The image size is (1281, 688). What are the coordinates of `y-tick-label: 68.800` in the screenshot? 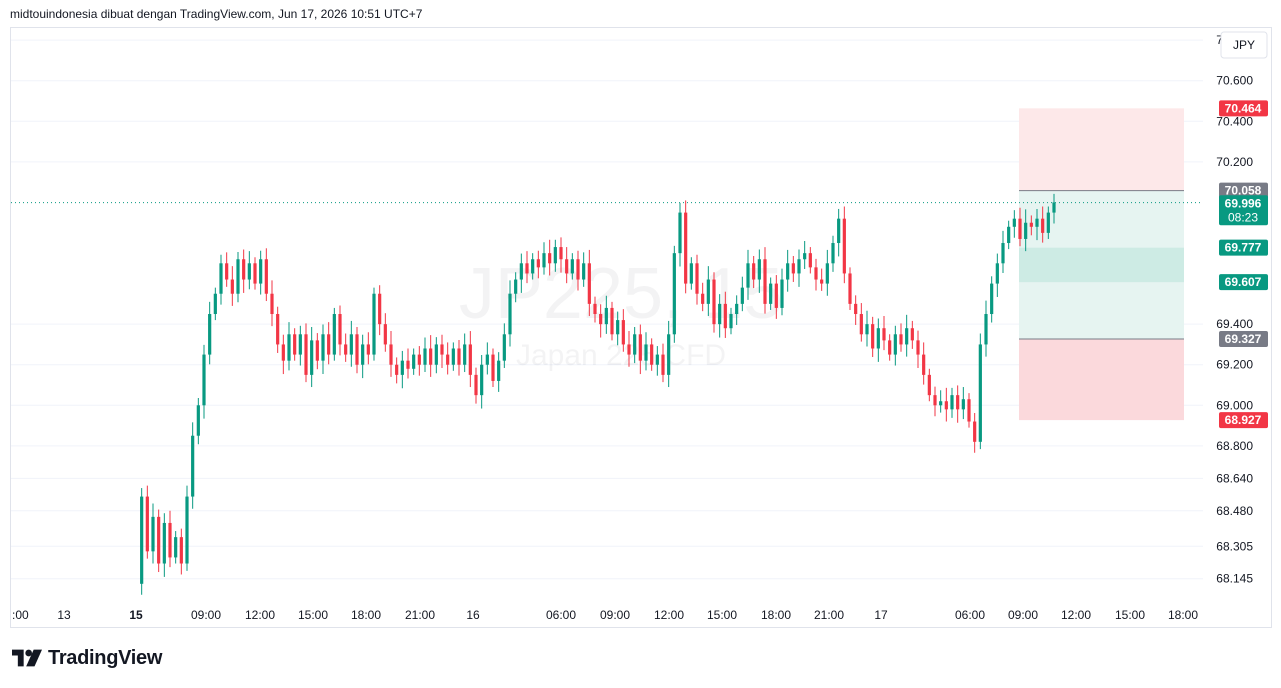 It's located at (1234, 446).